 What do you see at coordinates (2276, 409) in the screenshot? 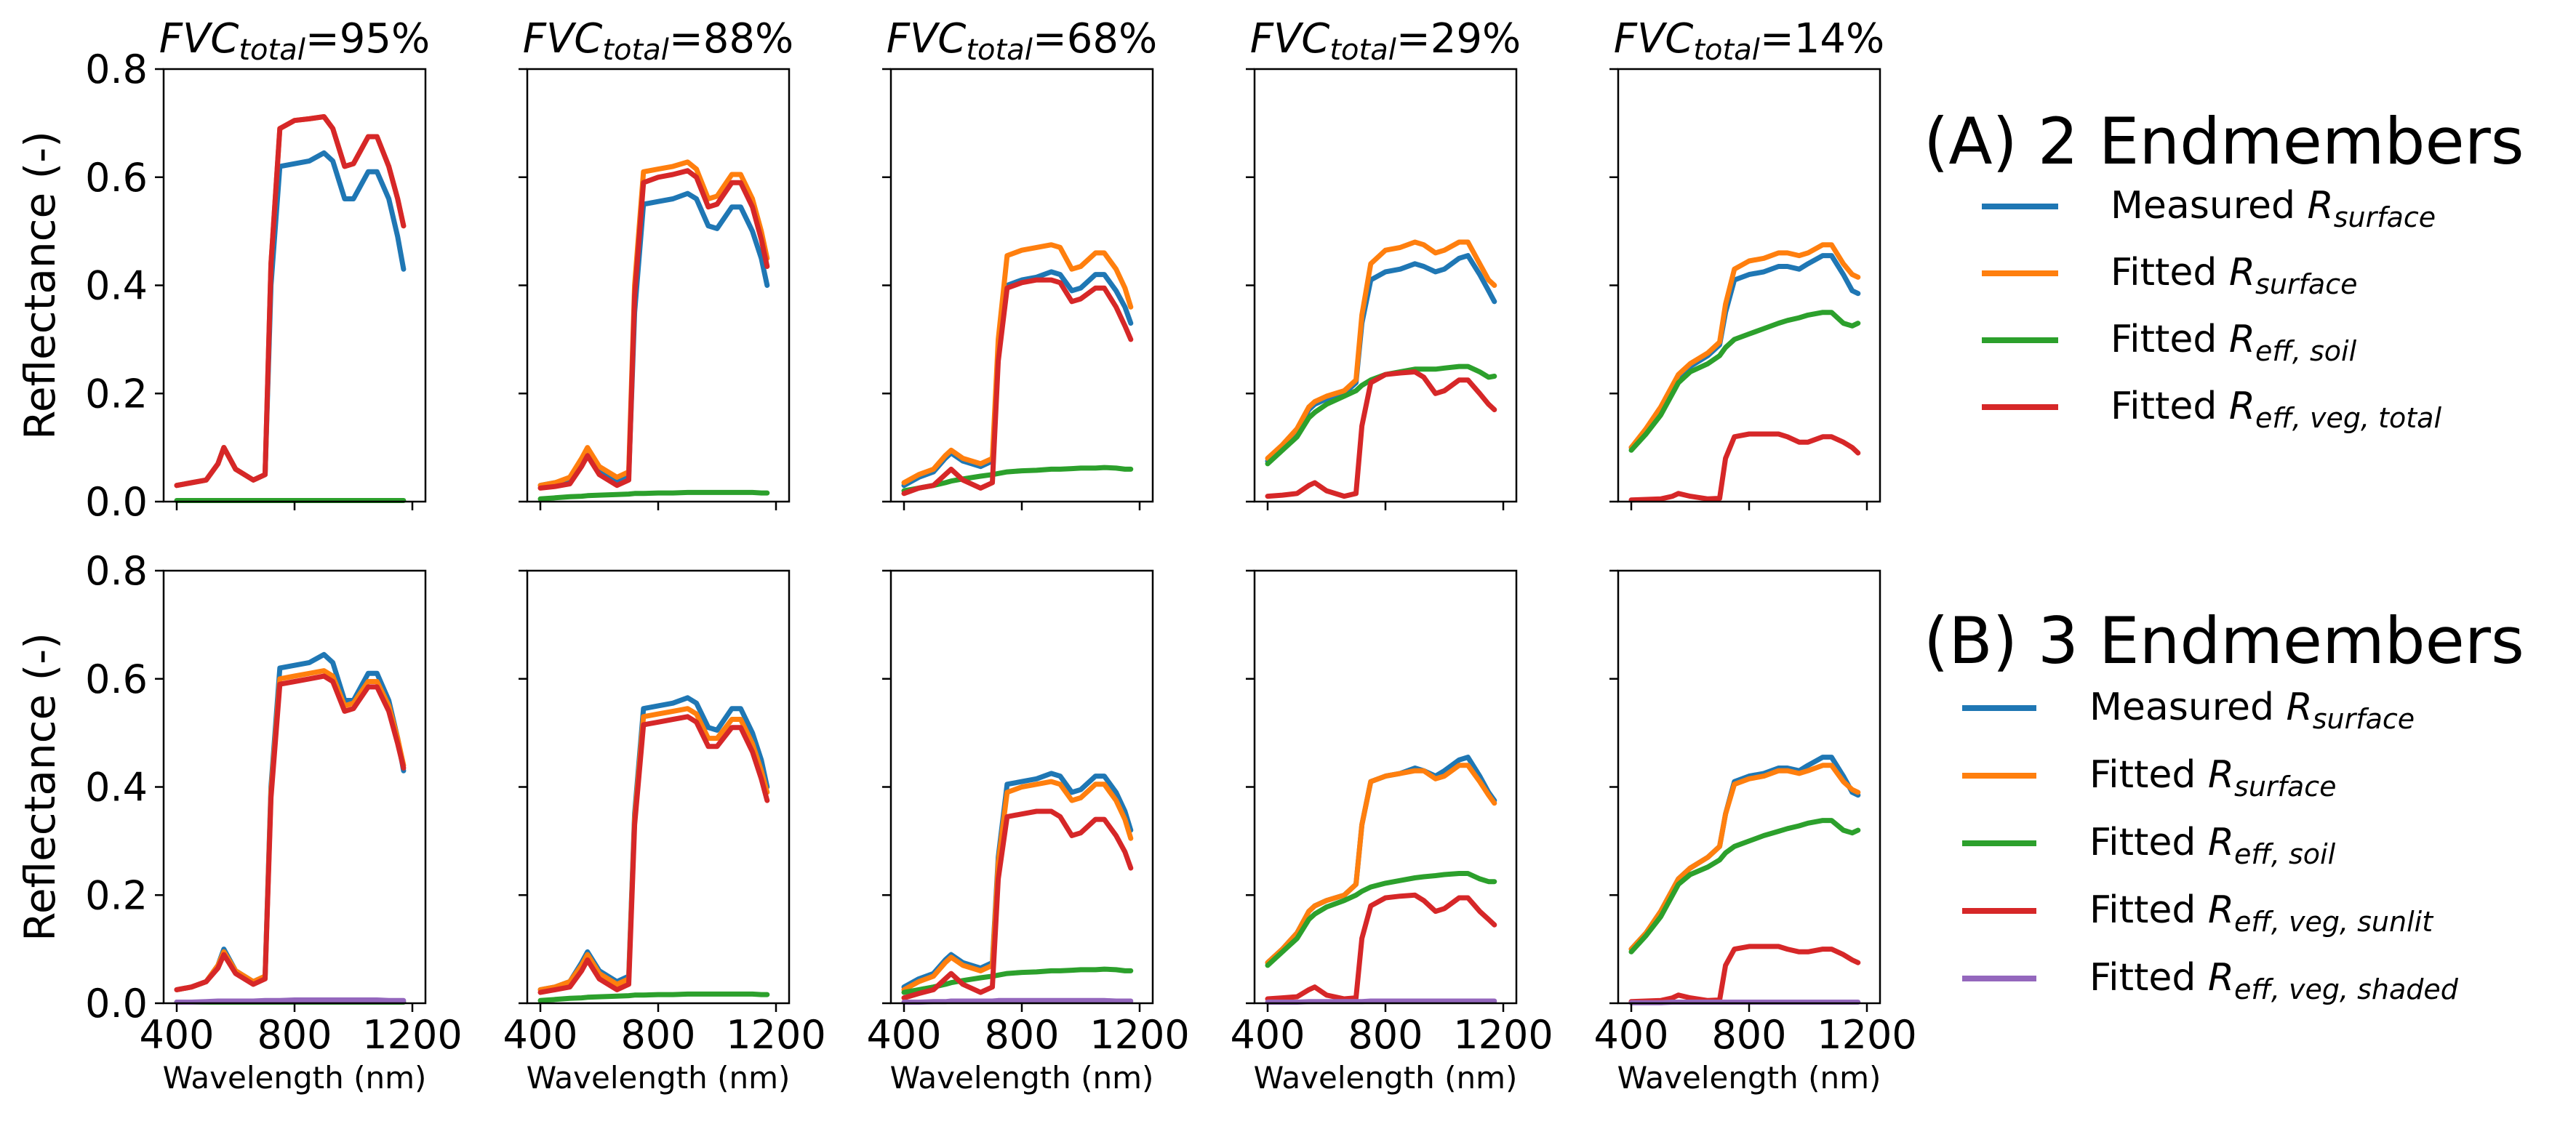
I see `legend-entry-label: Fitted Reff, veg, total` at bounding box center [2276, 409].